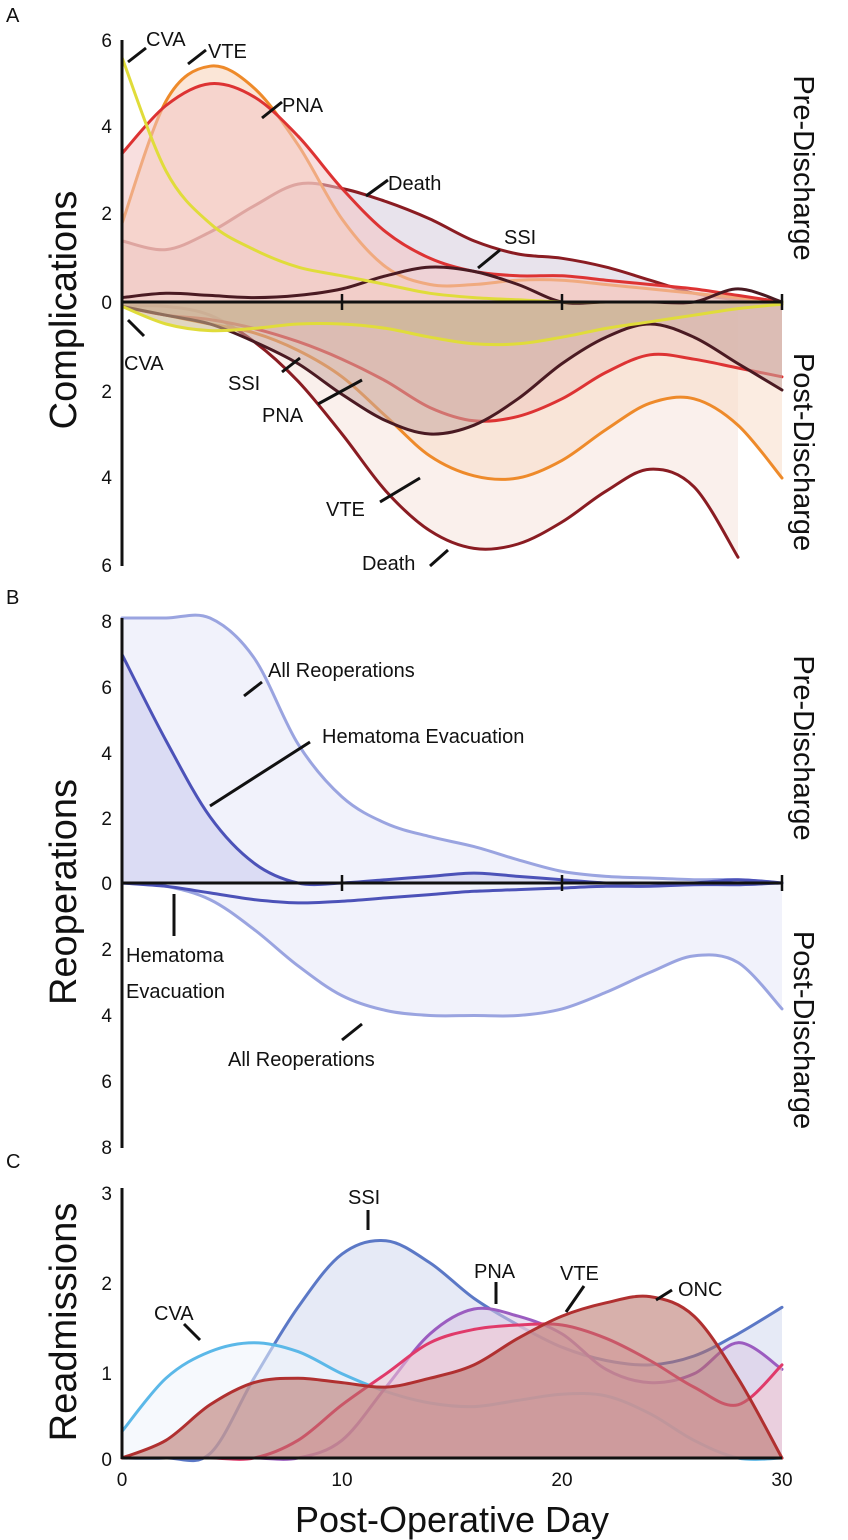 The width and height of the screenshot is (848, 1540). I want to click on panel-a-post-cva-line, so click(452, 324).